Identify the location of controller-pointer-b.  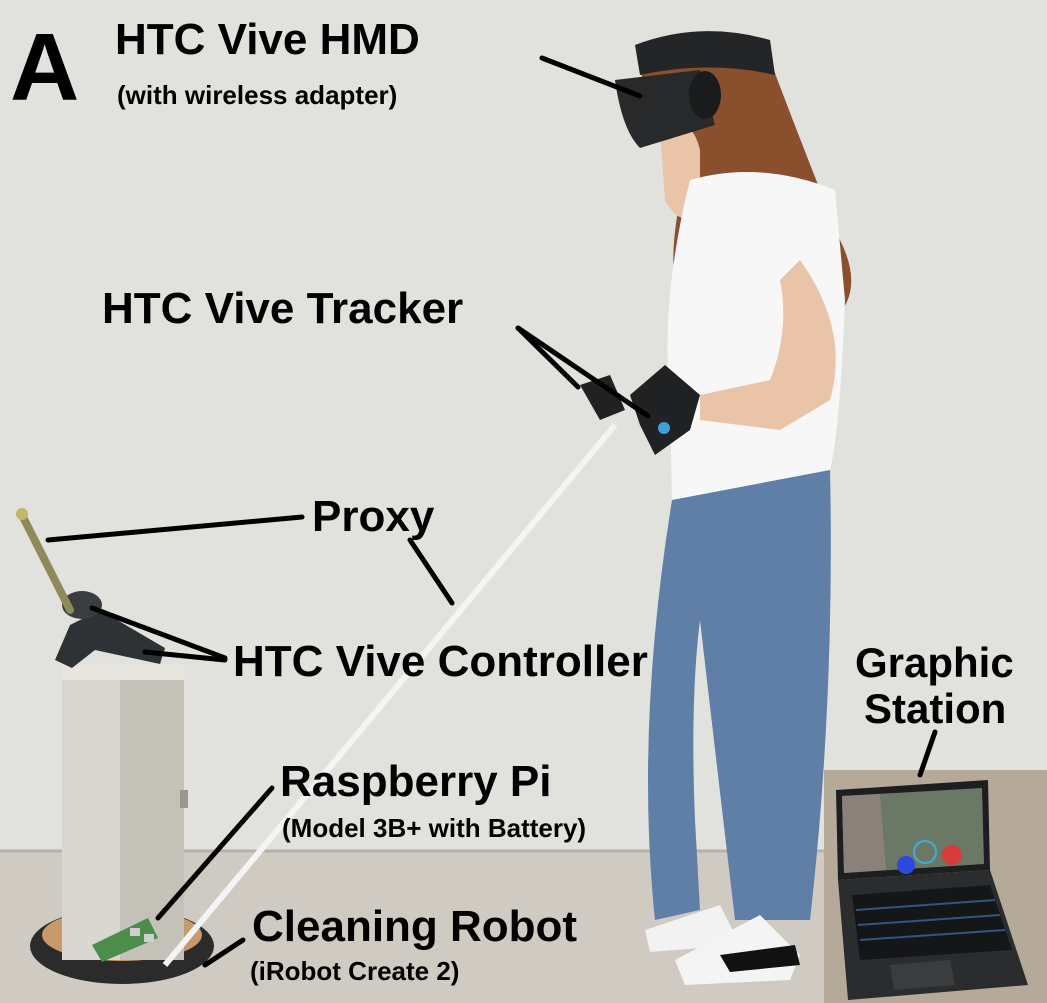
(185, 656).